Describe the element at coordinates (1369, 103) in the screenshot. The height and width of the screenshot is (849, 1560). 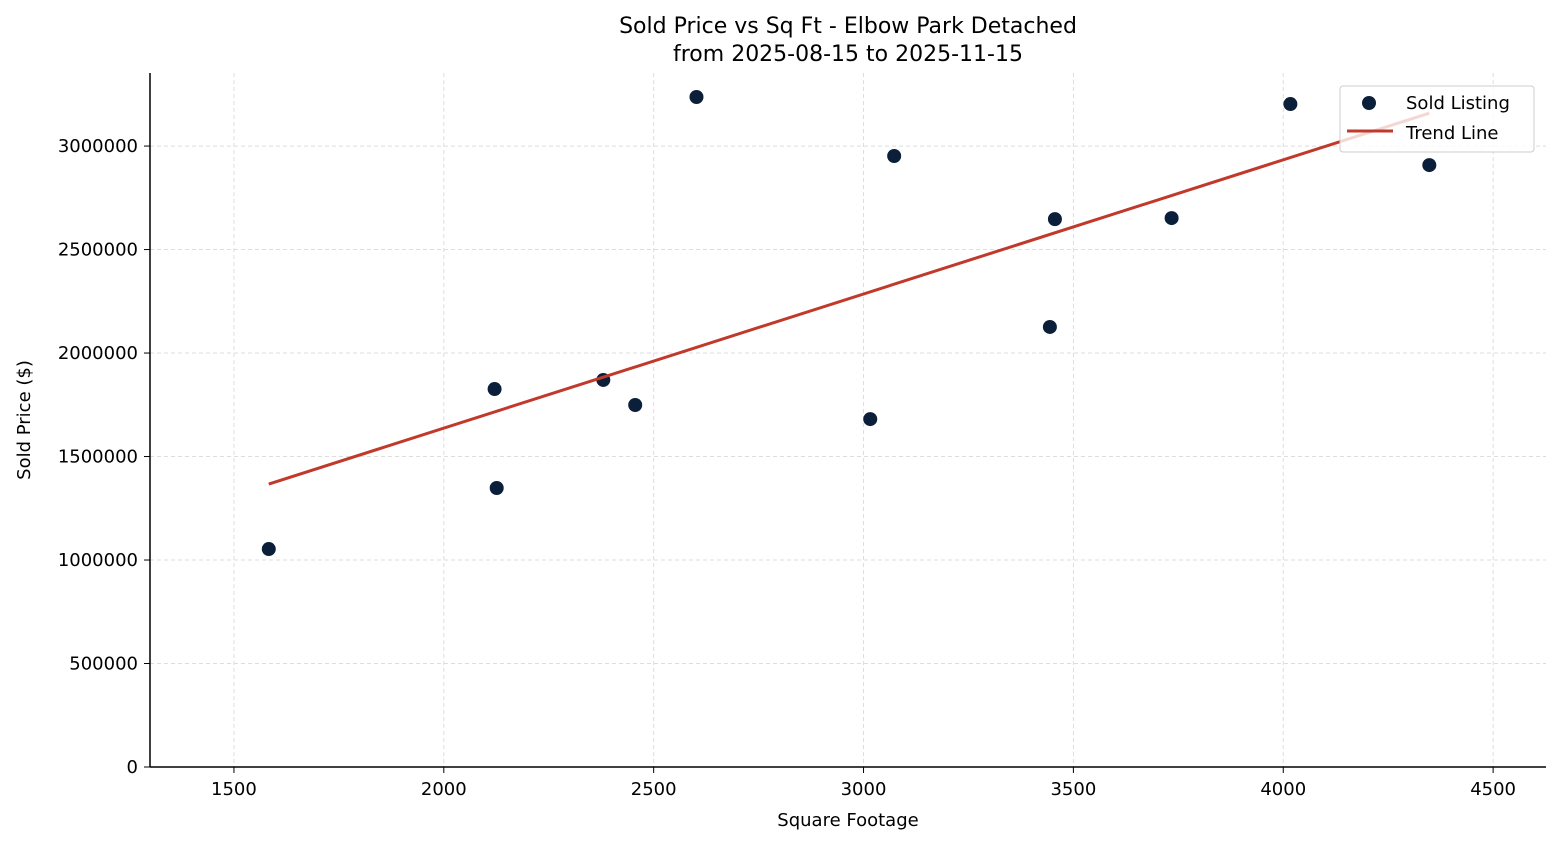
I see `legend-marker-sold-listing` at that location.